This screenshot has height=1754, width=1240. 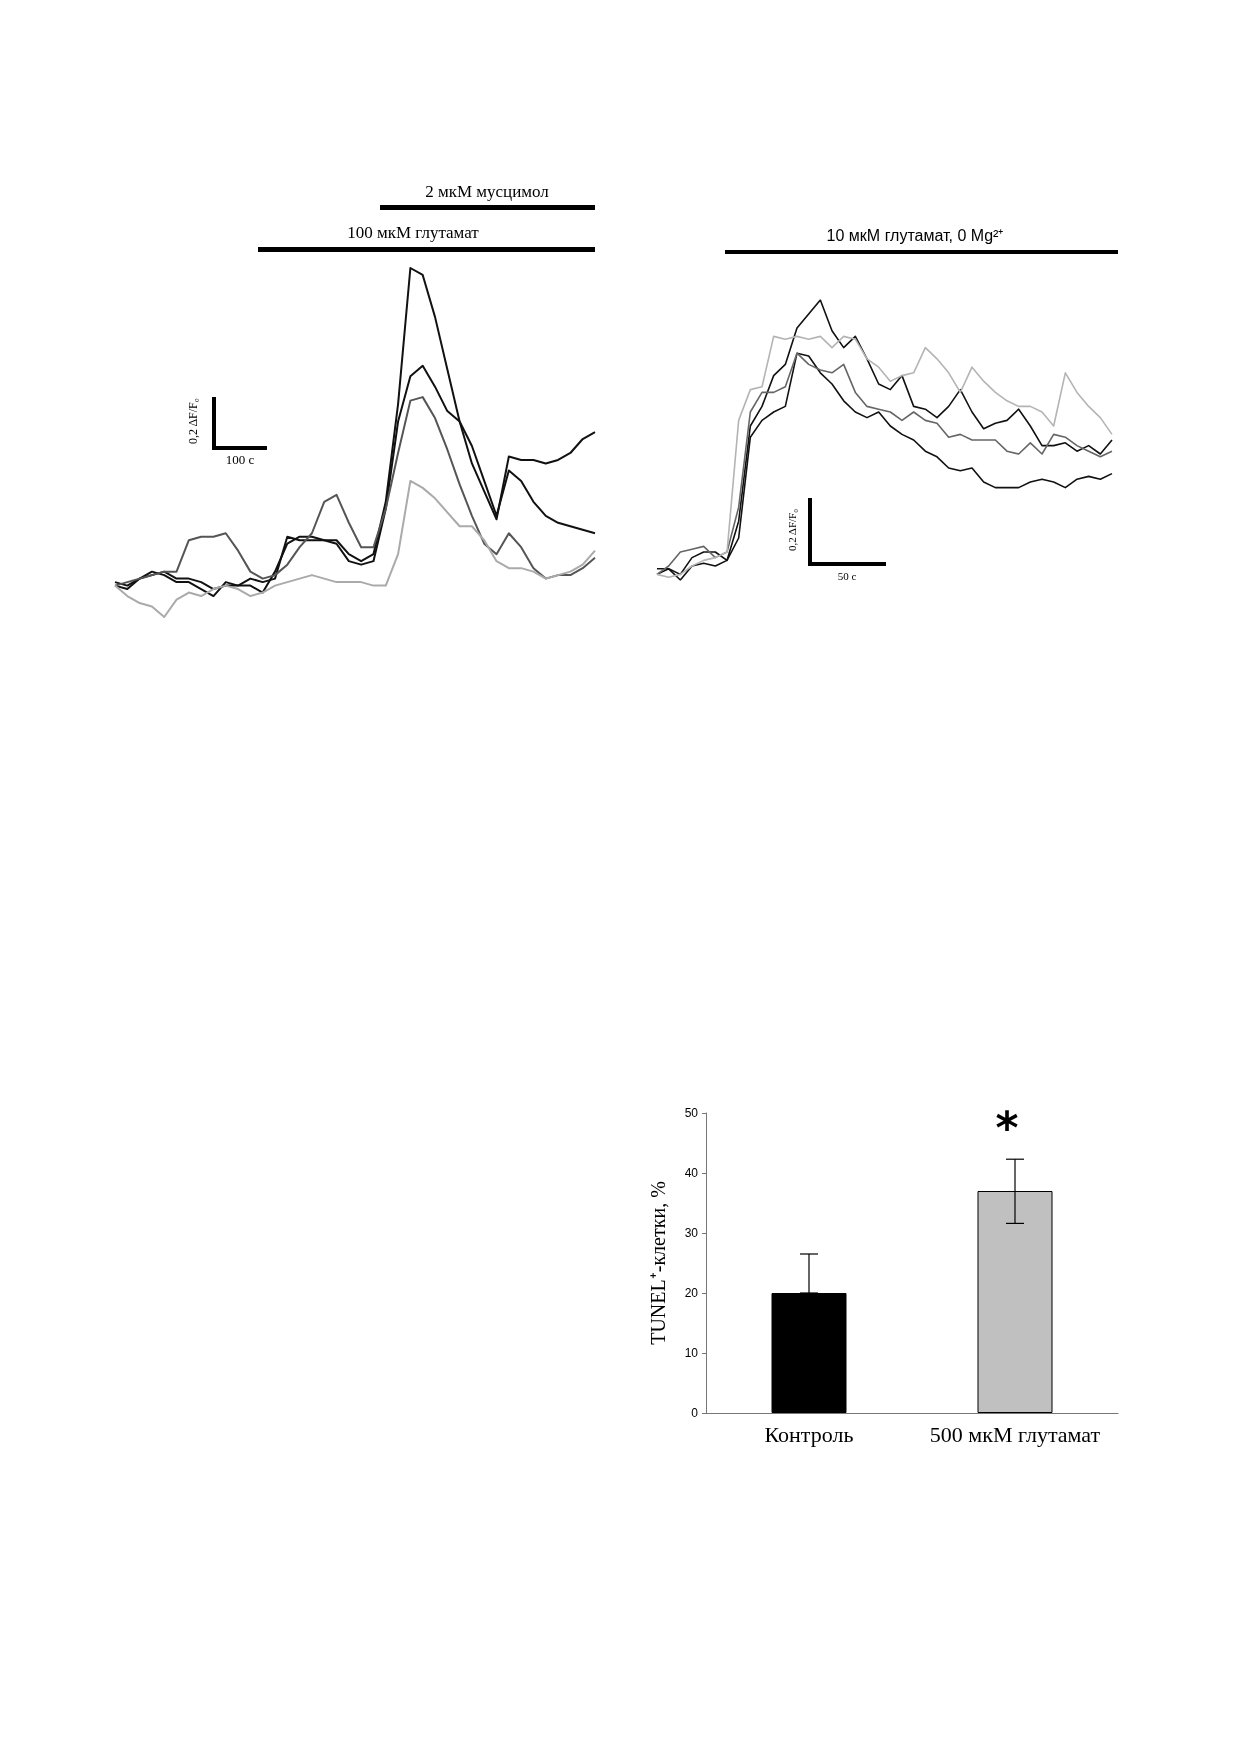 What do you see at coordinates (691, 1233) in the screenshot?
I see `y-tick-label: 30` at bounding box center [691, 1233].